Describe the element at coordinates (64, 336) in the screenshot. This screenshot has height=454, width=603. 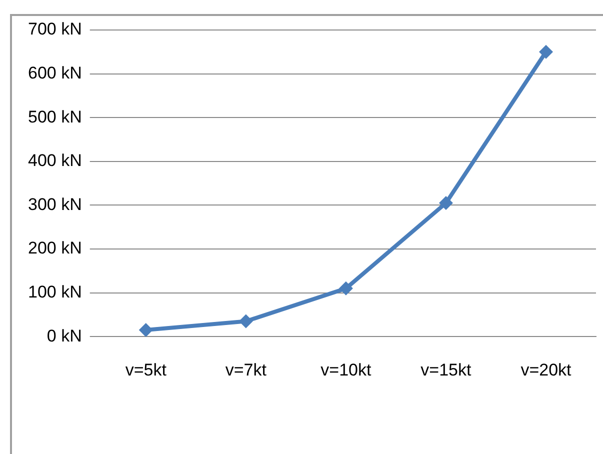
I see `y-tick-label: 0 kN` at that location.